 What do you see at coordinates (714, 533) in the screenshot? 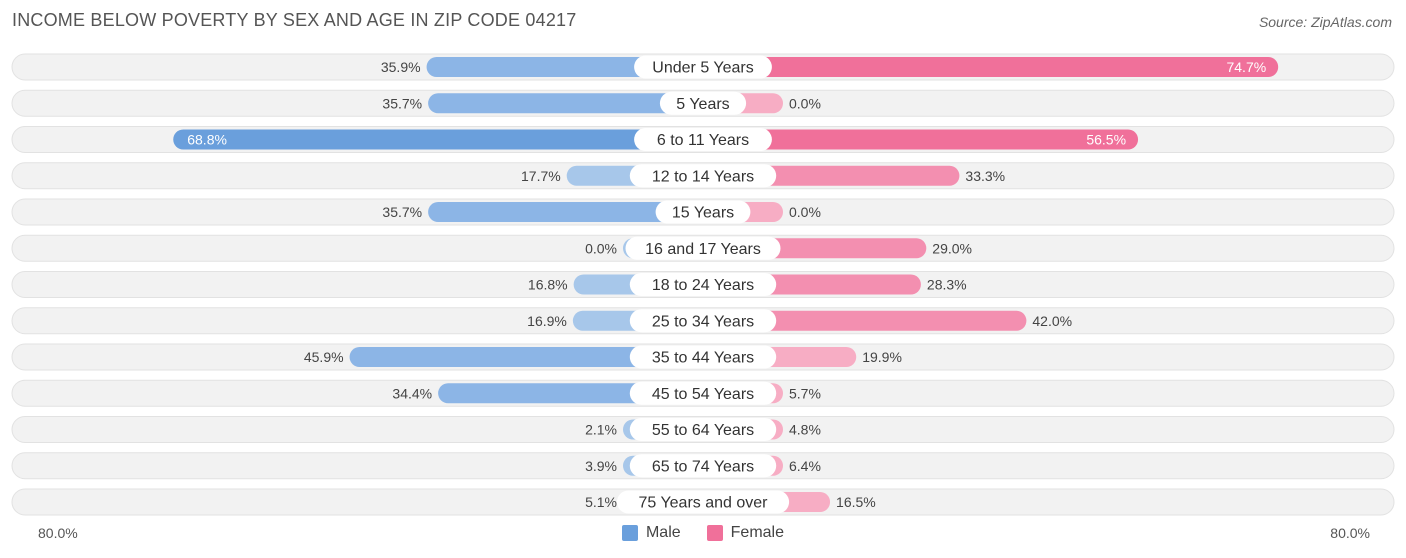
I see `legend-swatch-female` at bounding box center [714, 533].